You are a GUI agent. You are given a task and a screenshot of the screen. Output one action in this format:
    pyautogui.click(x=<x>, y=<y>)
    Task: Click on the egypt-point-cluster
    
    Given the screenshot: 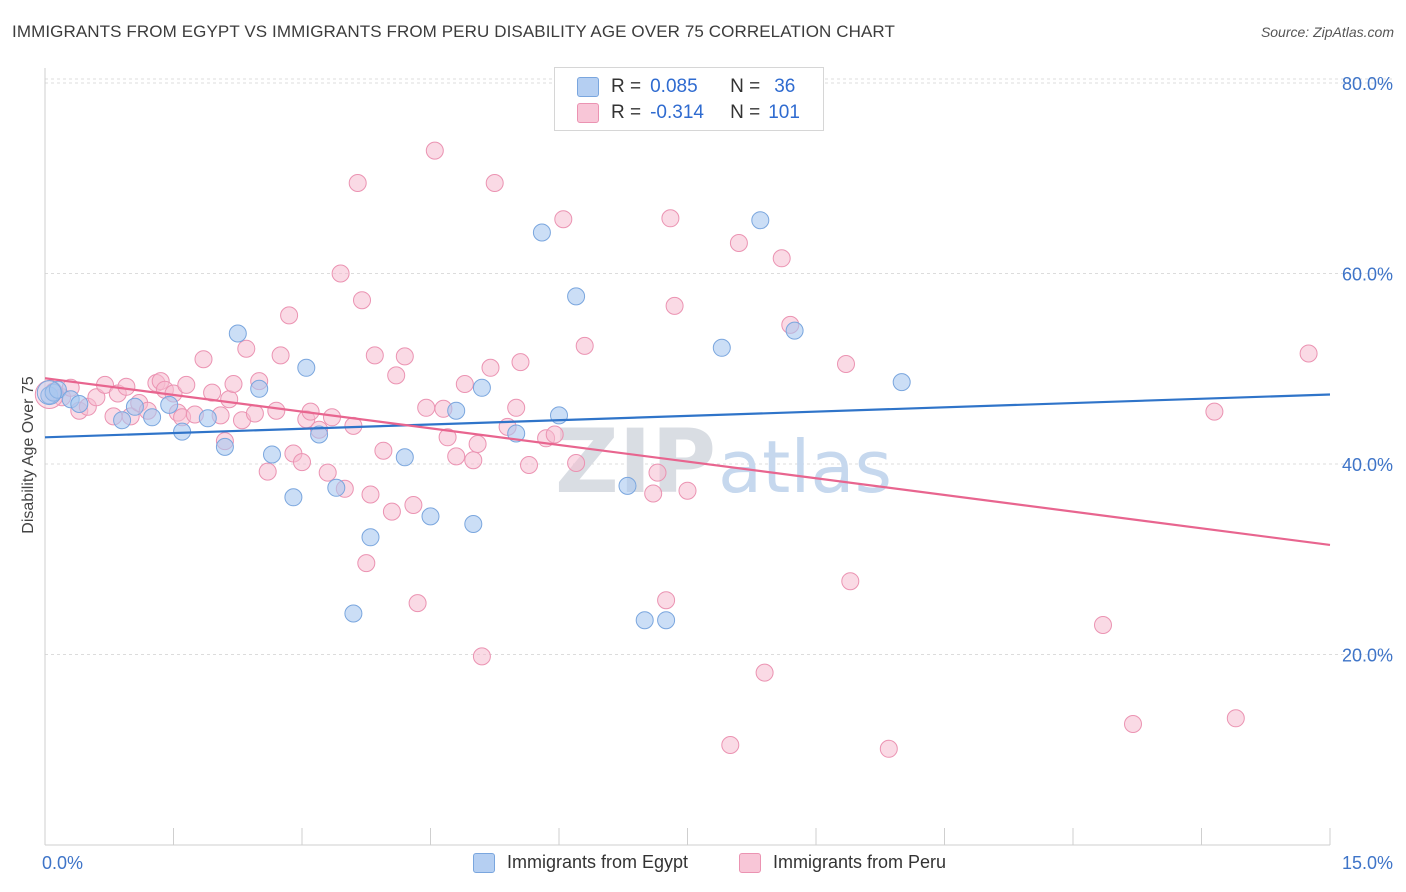 What is the action you would take?
    pyautogui.click(x=49, y=393)
    